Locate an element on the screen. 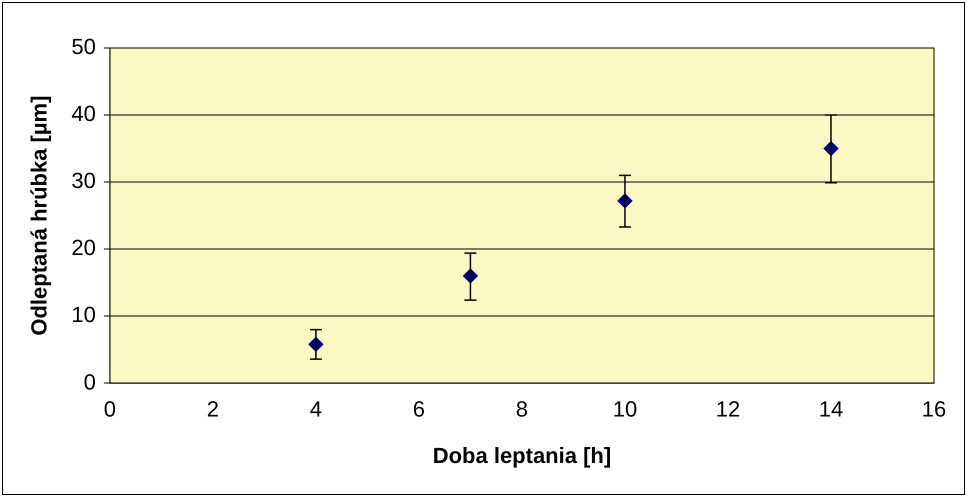 The width and height of the screenshot is (967, 497). x-tick-label: 8 is located at coordinates (522, 409).